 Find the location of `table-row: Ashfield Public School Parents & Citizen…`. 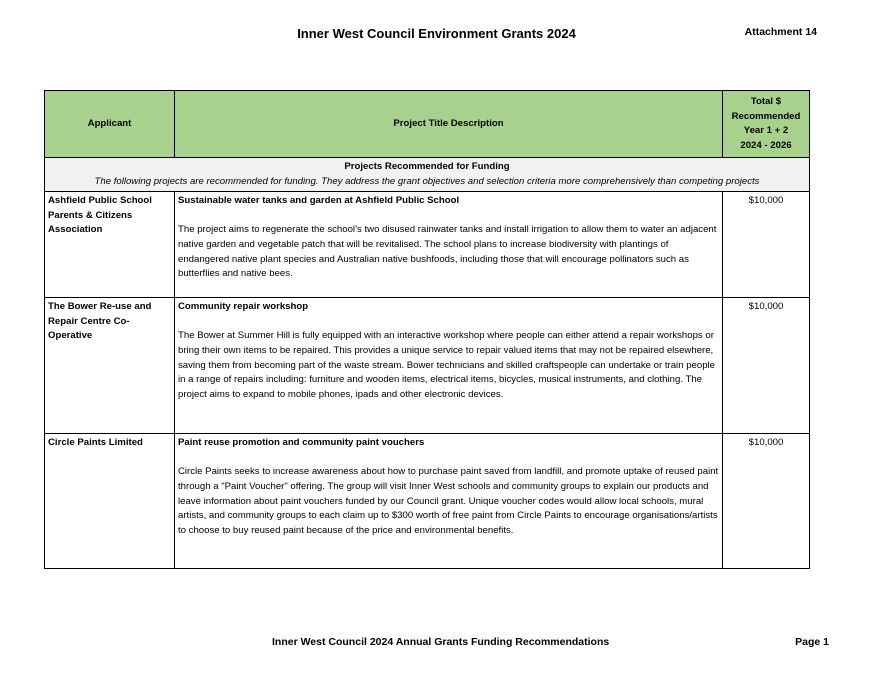

table-row: Ashfield Public School Parents & Citizen… is located at coordinates (427, 245).